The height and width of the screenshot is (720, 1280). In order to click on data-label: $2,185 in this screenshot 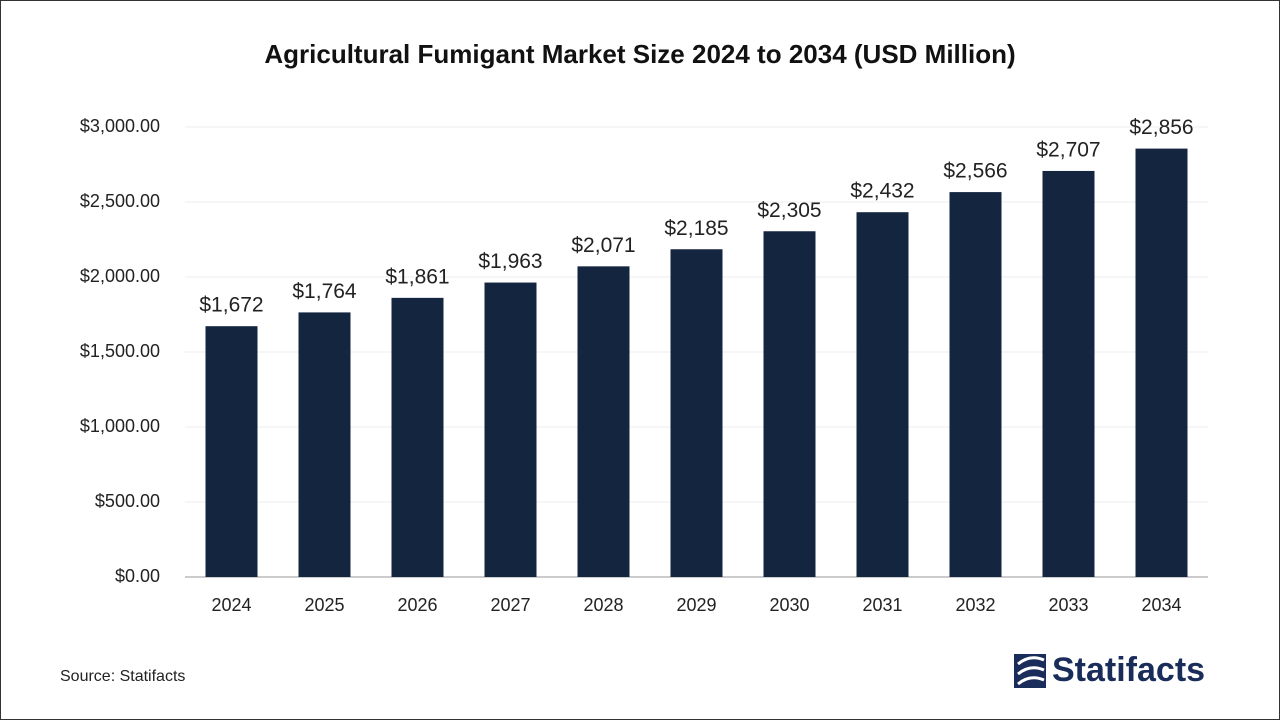, I will do `click(696, 228)`.